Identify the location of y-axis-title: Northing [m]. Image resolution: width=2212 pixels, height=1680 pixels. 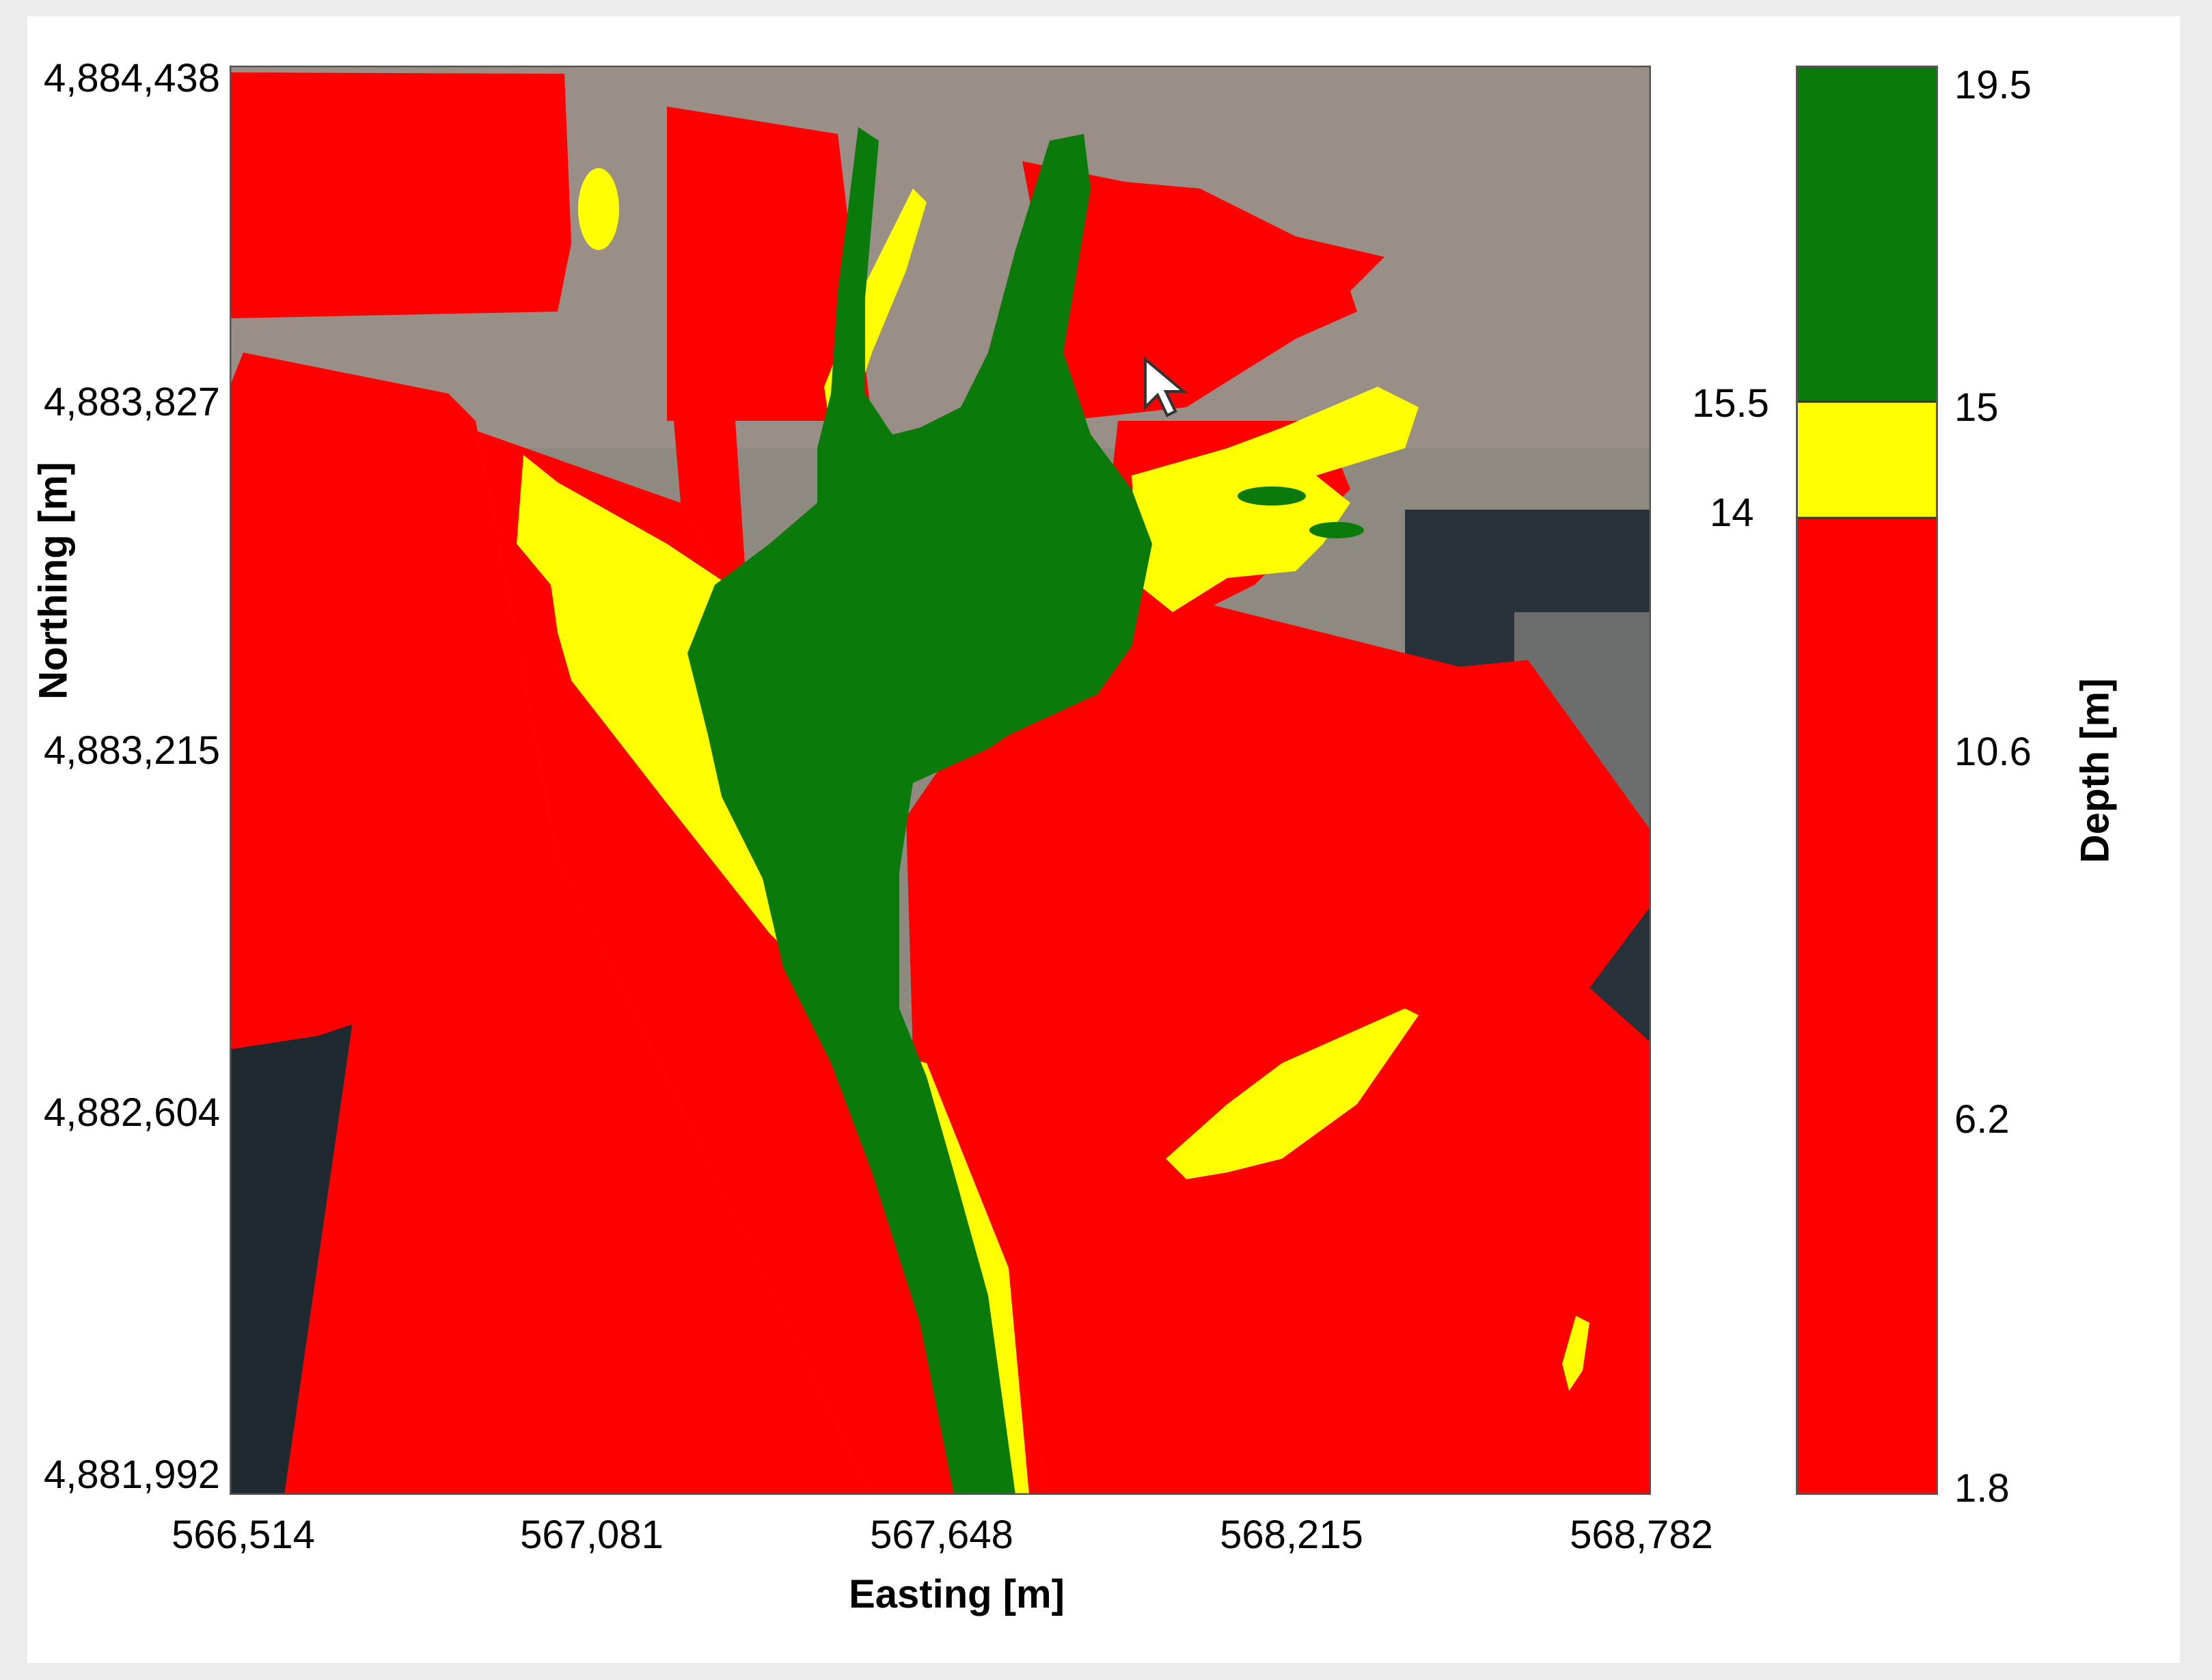
(53, 581).